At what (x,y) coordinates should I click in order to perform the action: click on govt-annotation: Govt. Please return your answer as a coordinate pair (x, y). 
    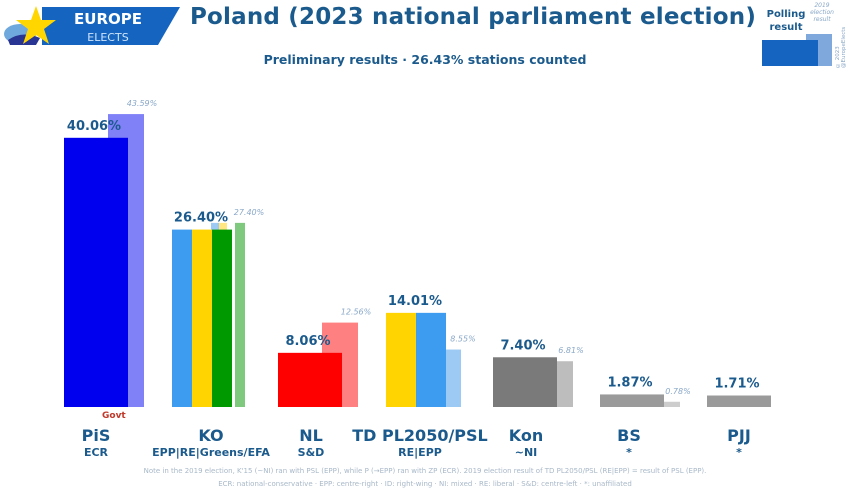
    Looking at the image, I should click on (114, 416).